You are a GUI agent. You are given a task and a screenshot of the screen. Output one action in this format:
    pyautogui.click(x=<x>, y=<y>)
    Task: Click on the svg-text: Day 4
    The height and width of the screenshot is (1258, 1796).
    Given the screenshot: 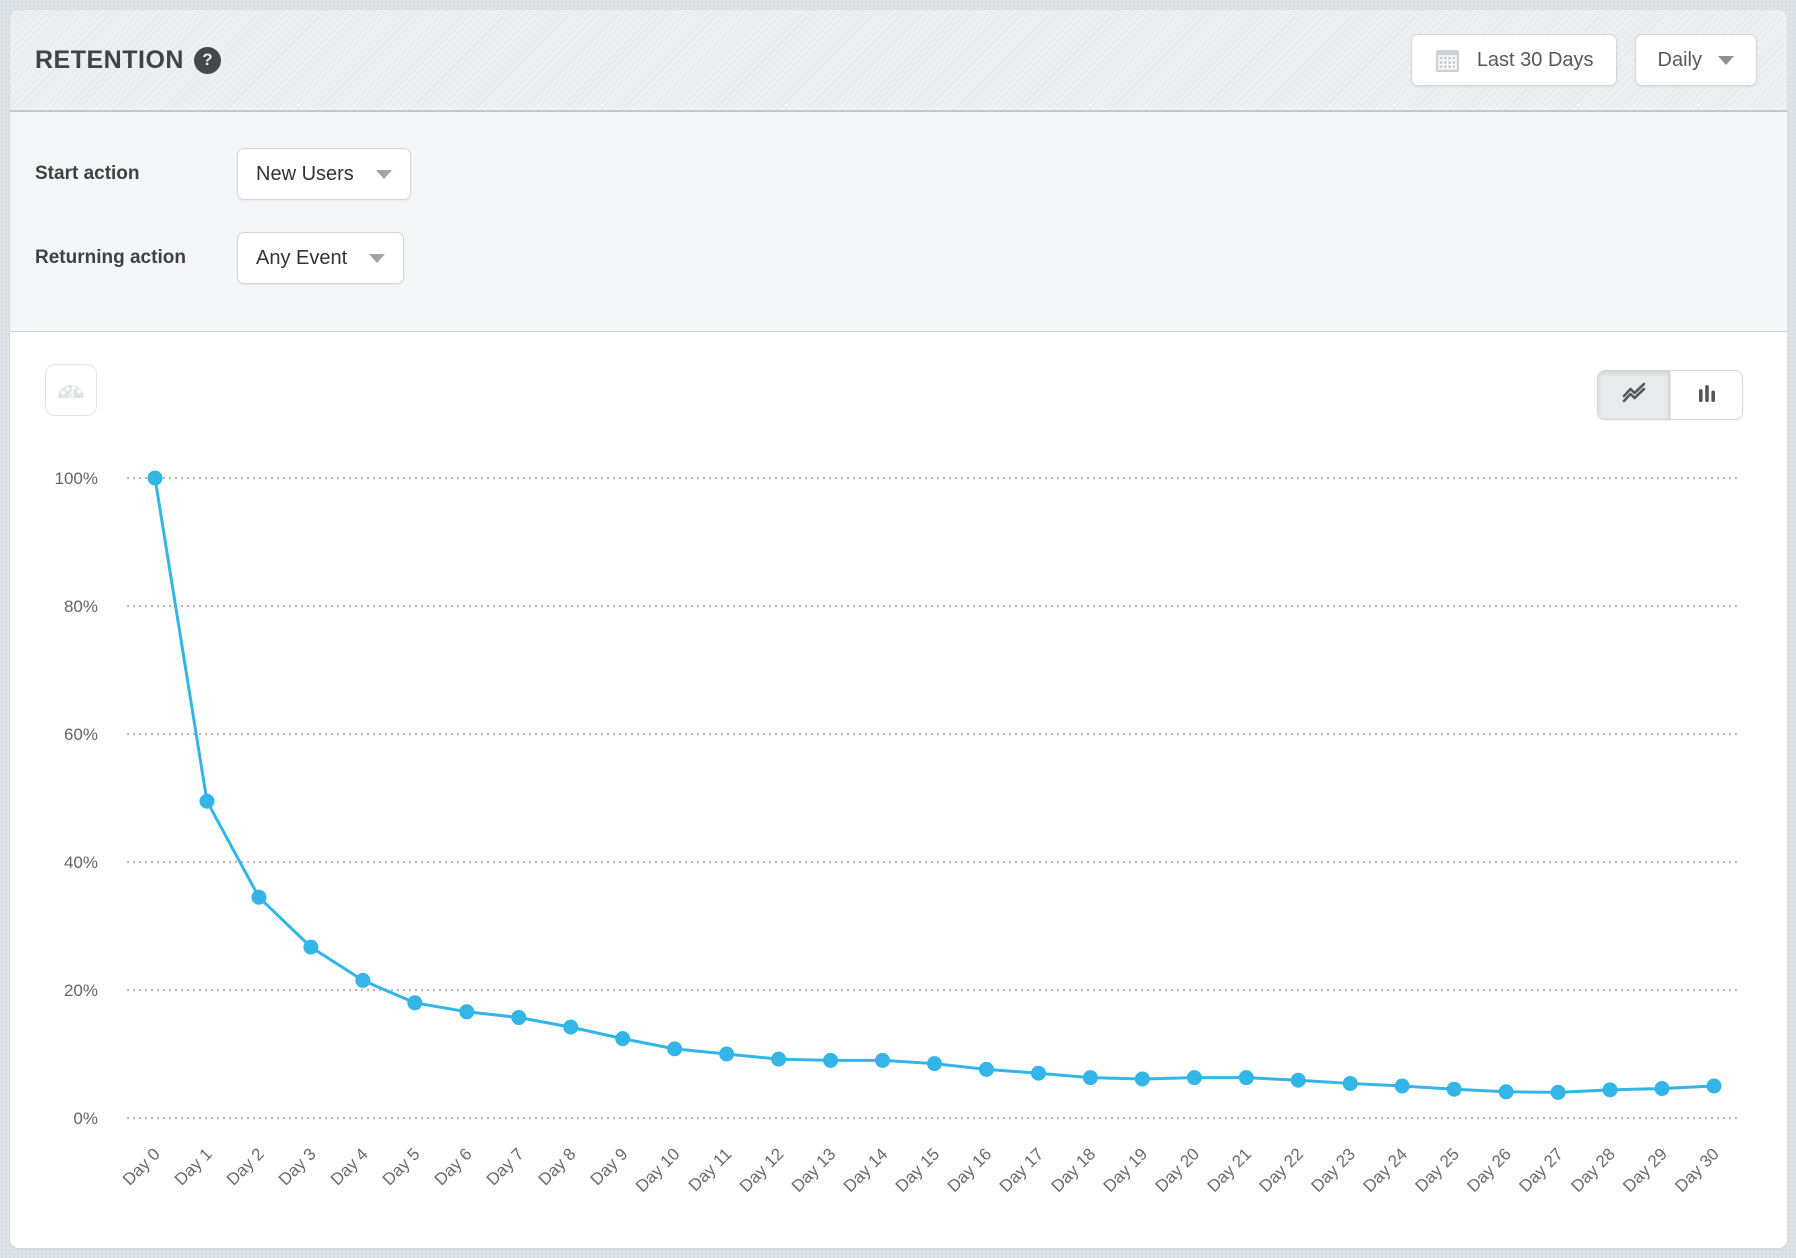 What is the action you would take?
    pyautogui.click(x=349, y=1166)
    